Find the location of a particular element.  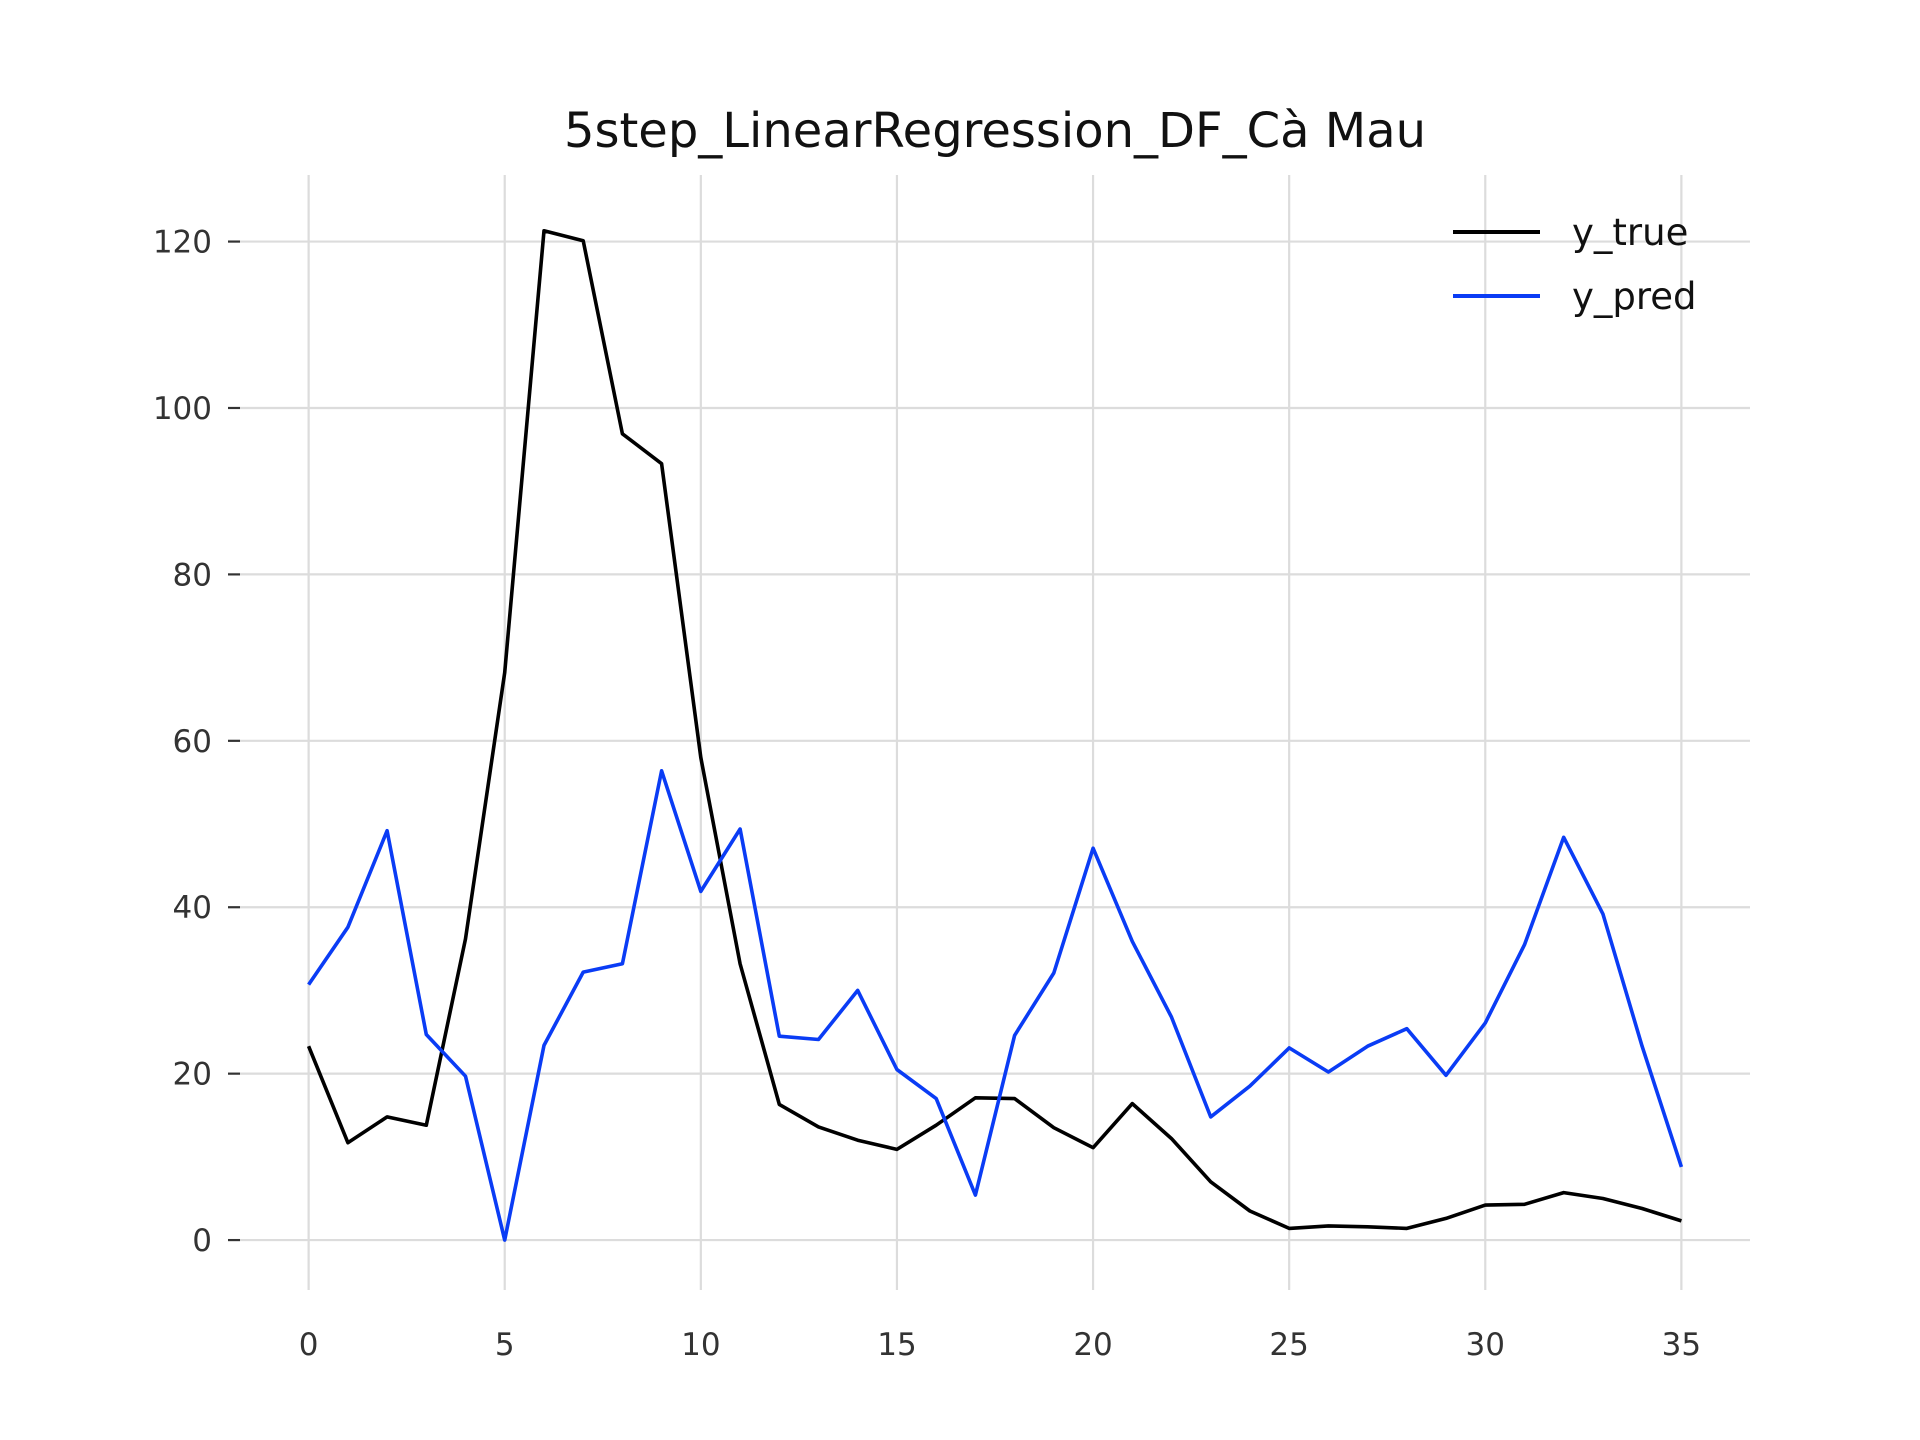

x-tick-label: 25 is located at coordinates (1288, 1345).